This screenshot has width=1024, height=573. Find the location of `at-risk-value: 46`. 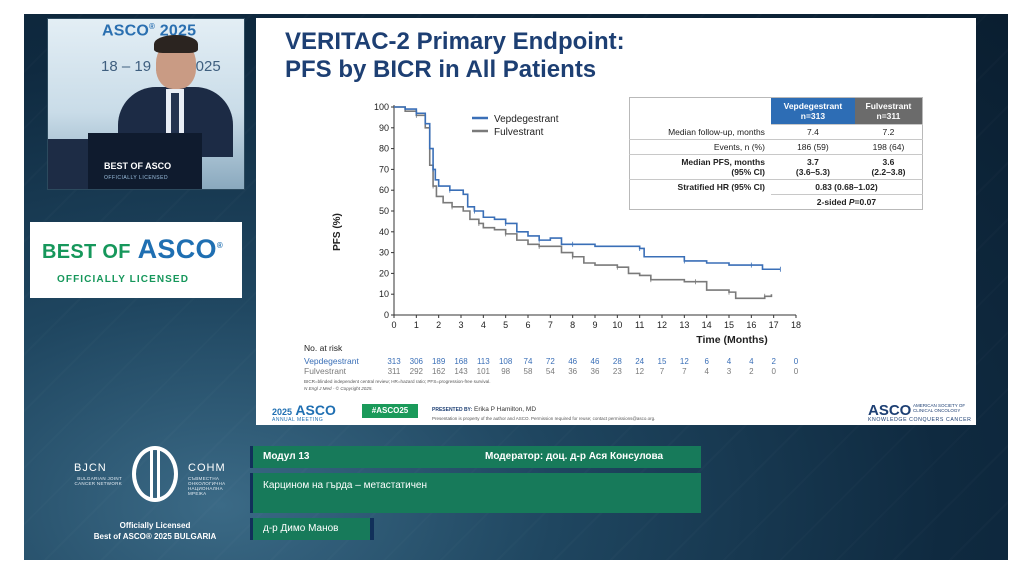

at-risk-value: 46 is located at coordinates (572, 361).